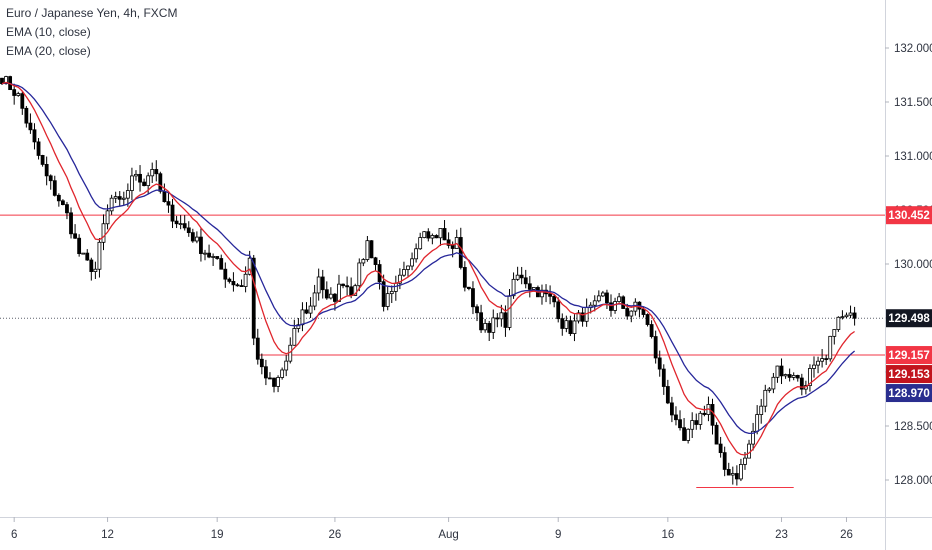 The width and height of the screenshot is (932, 550). What do you see at coordinates (667, 535) in the screenshot?
I see `time-tick-label: 16` at bounding box center [667, 535].